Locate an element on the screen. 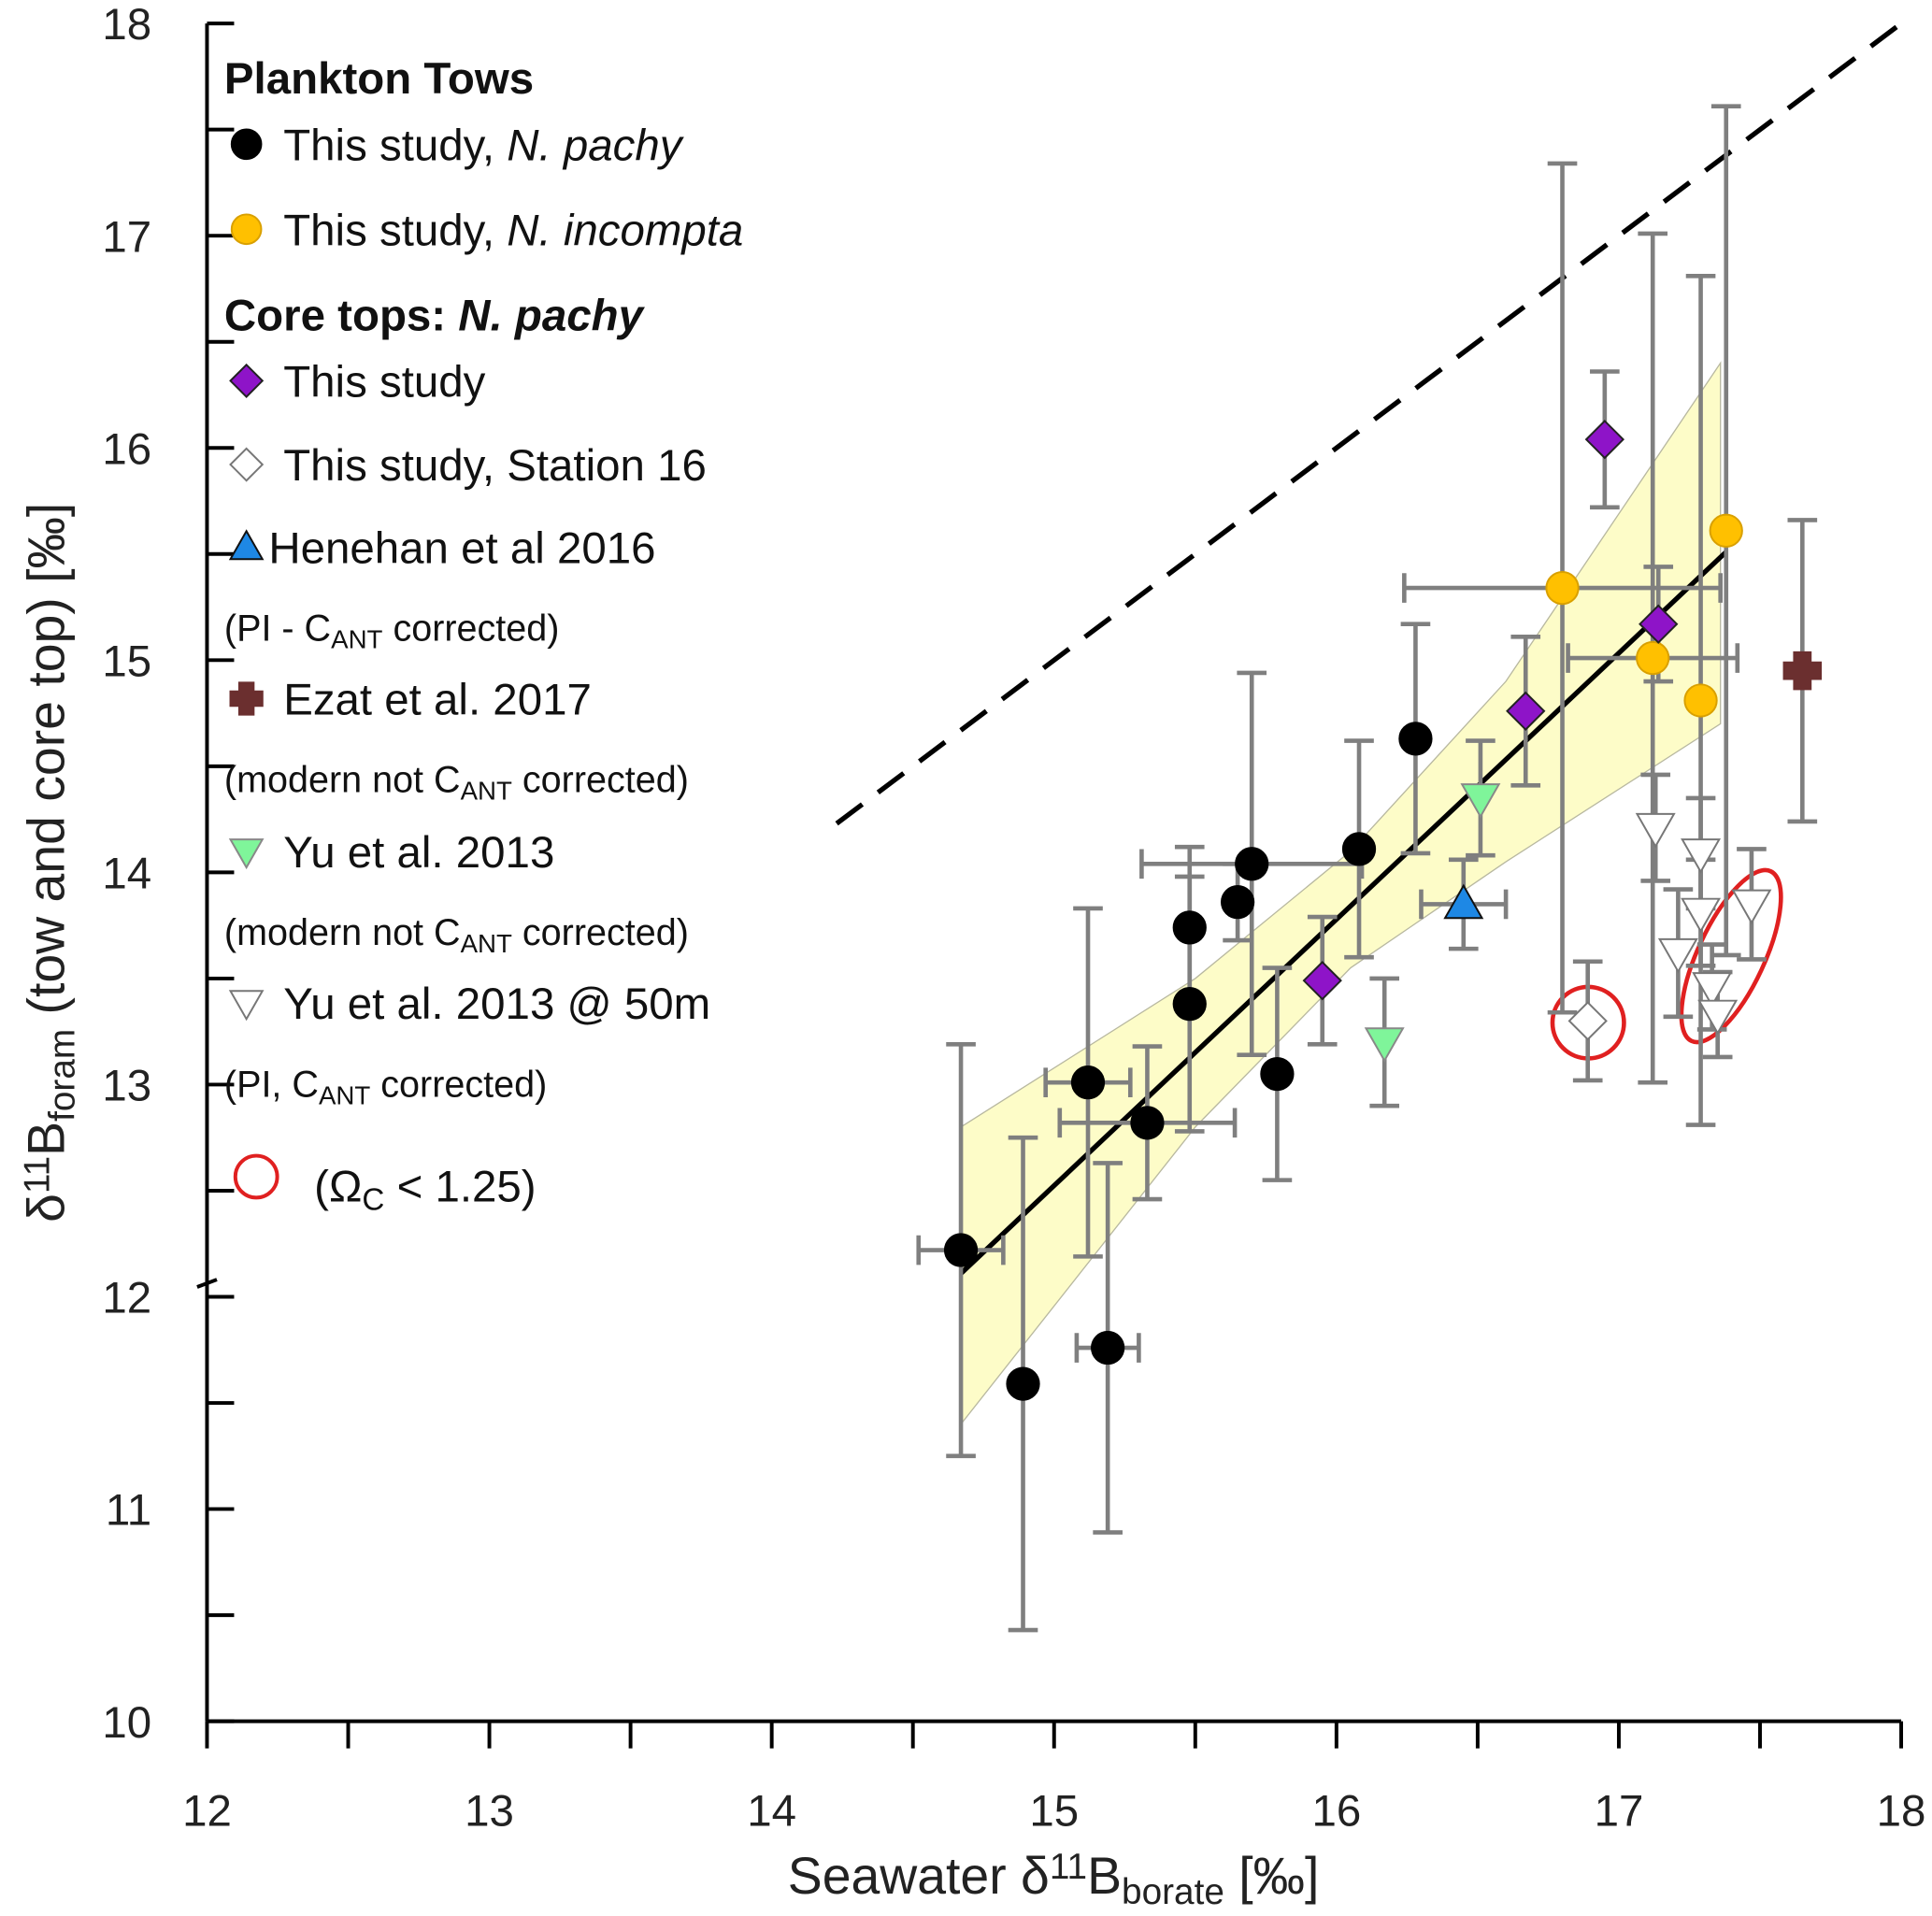  text-part: δ is located at coordinates (47, 1209).